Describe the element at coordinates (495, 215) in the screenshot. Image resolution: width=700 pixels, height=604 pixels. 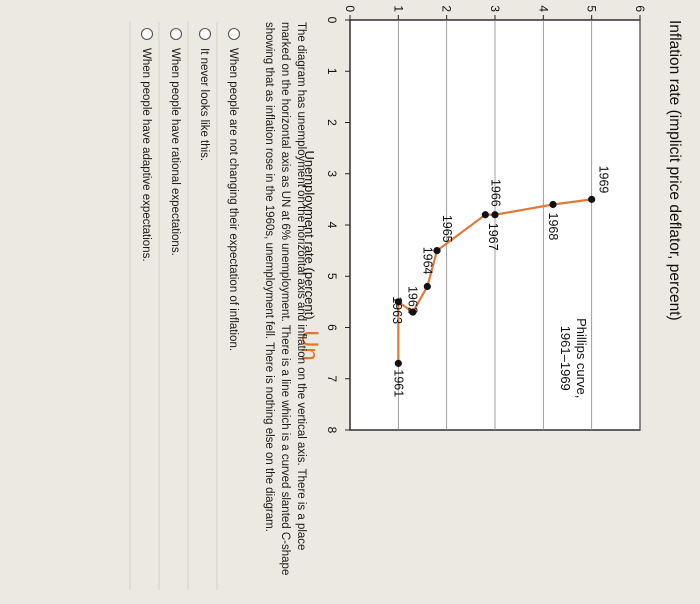
I see `data-point-1967` at that location.